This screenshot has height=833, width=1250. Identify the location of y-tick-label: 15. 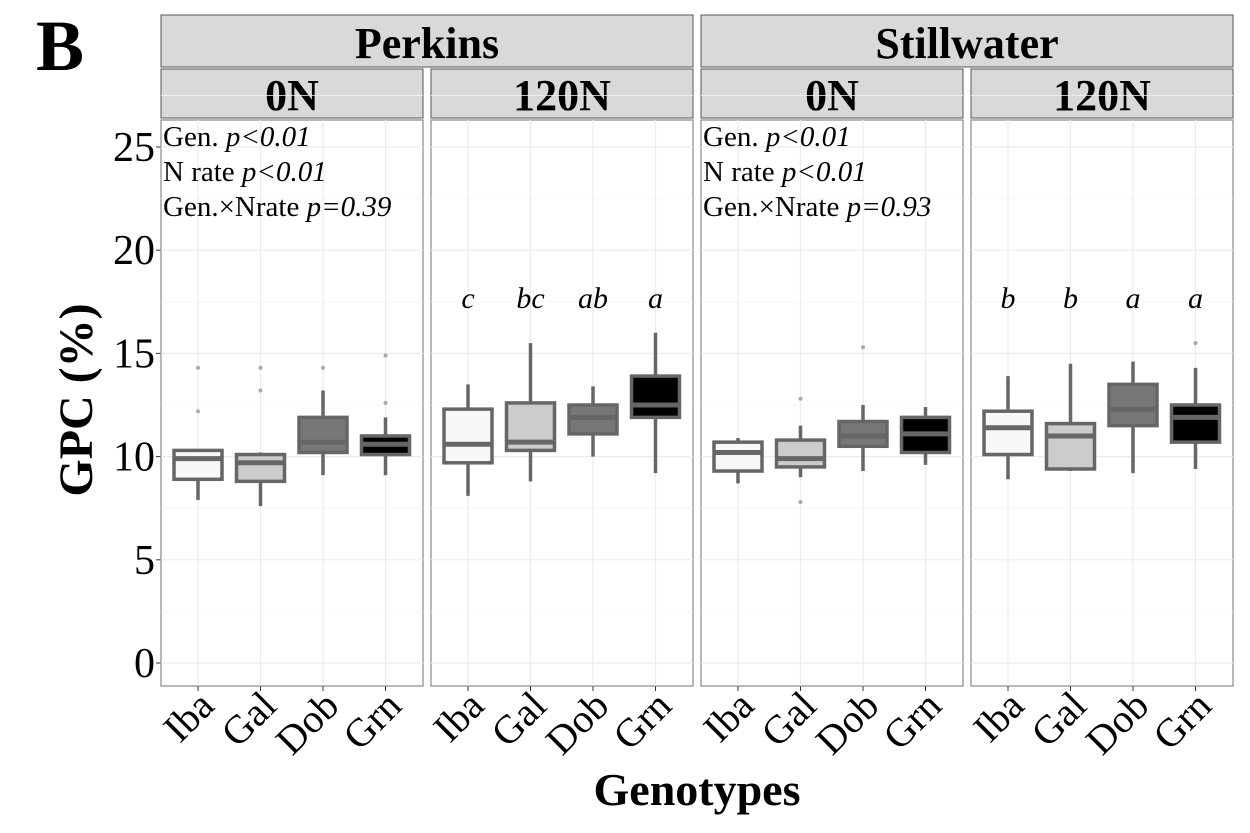
(134, 354).